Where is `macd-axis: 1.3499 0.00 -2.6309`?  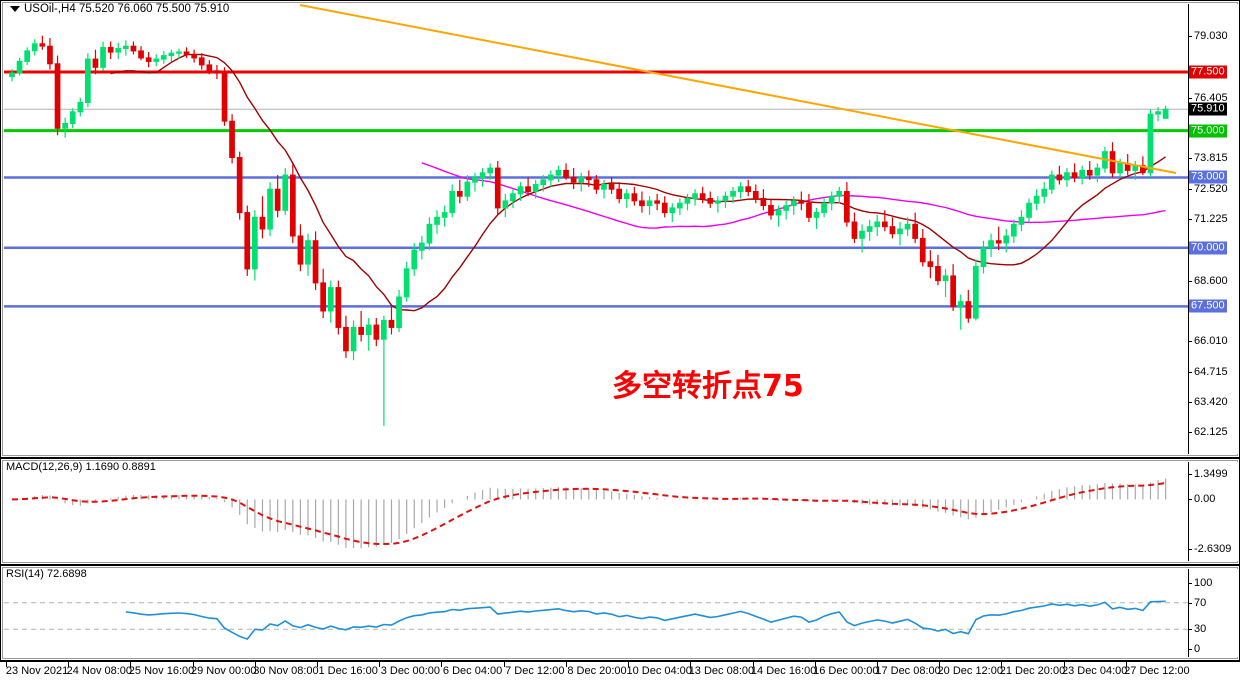
macd-axis: 1.3499 0.00 -2.6309 is located at coordinates (1213, 511).